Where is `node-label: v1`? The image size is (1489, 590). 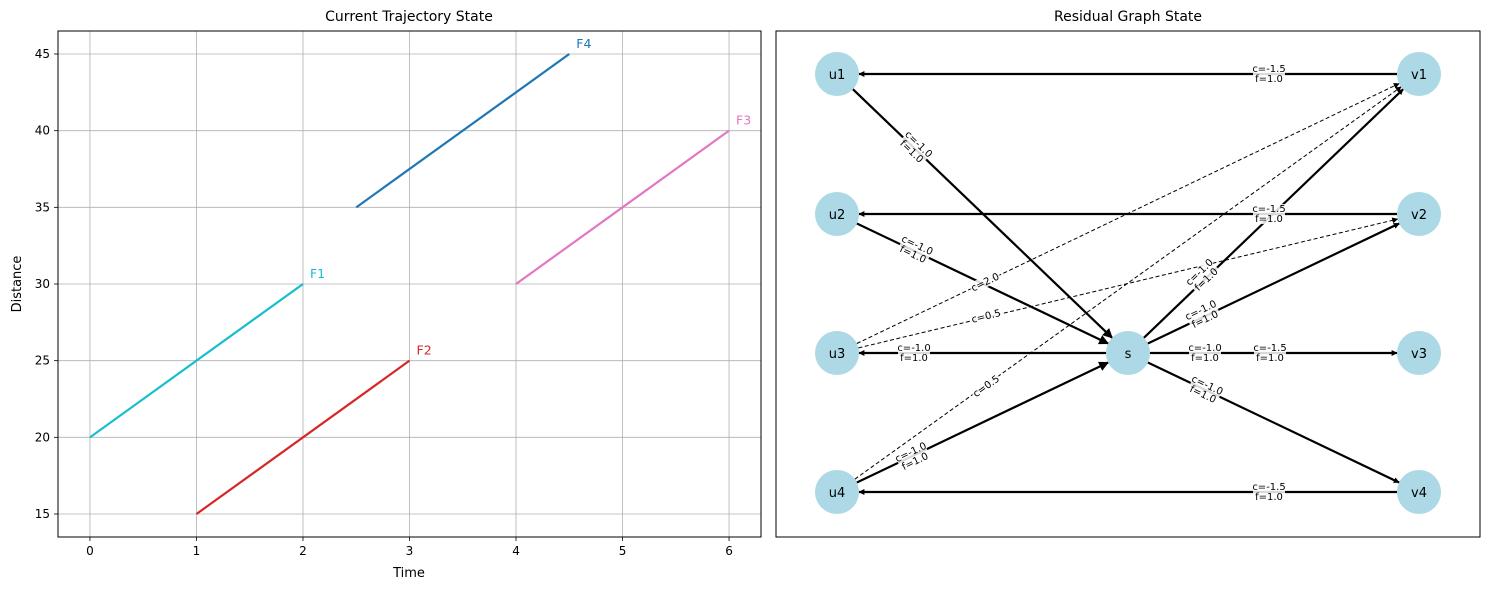 node-label: v1 is located at coordinates (1419, 75).